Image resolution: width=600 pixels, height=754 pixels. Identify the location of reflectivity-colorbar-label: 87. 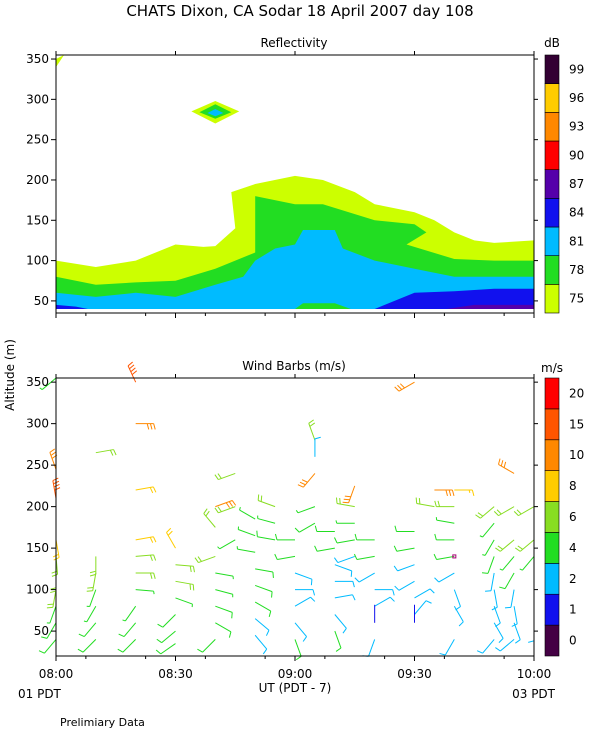
(576, 184).